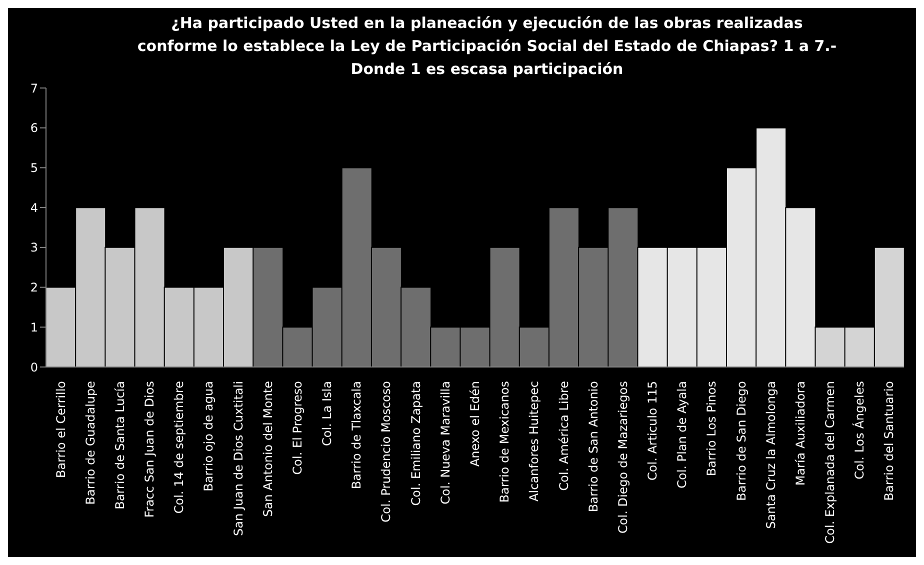 This screenshot has width=924, height=565. I want to click on x-tick-label: Barrio de Guadalupe, so click(90, 443).